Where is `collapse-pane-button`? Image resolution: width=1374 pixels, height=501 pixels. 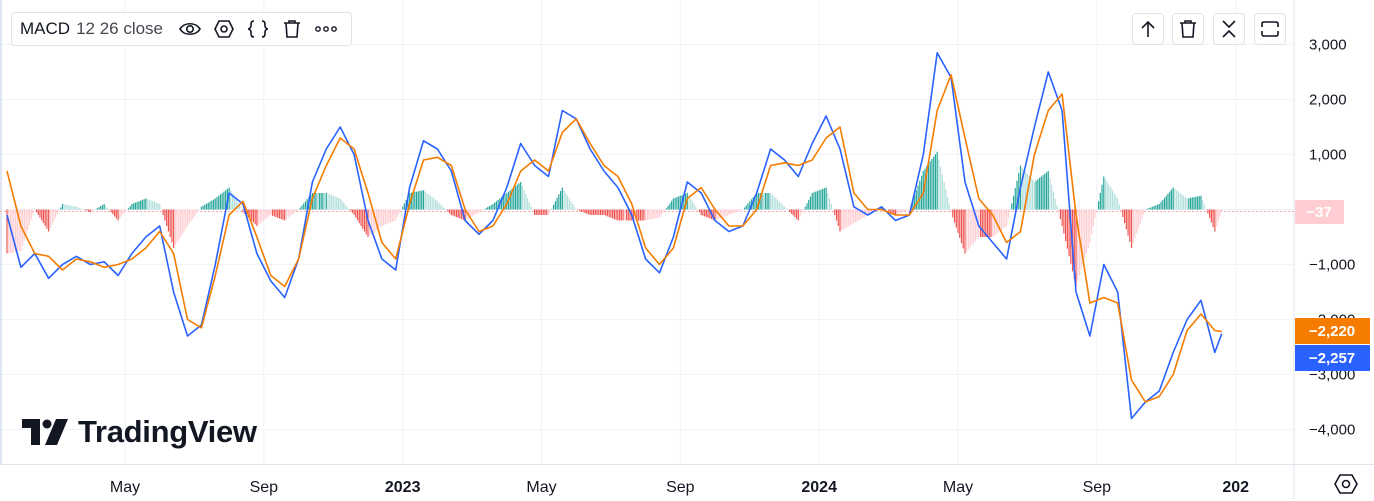
collapse-pane-button is located at coordinates (1229, 29).